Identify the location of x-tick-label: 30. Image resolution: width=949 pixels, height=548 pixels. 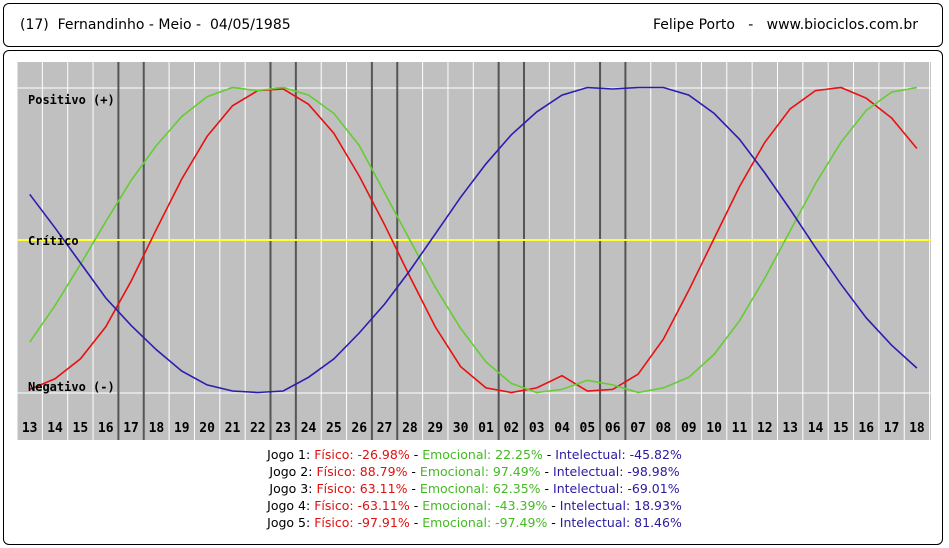
(461, 428).